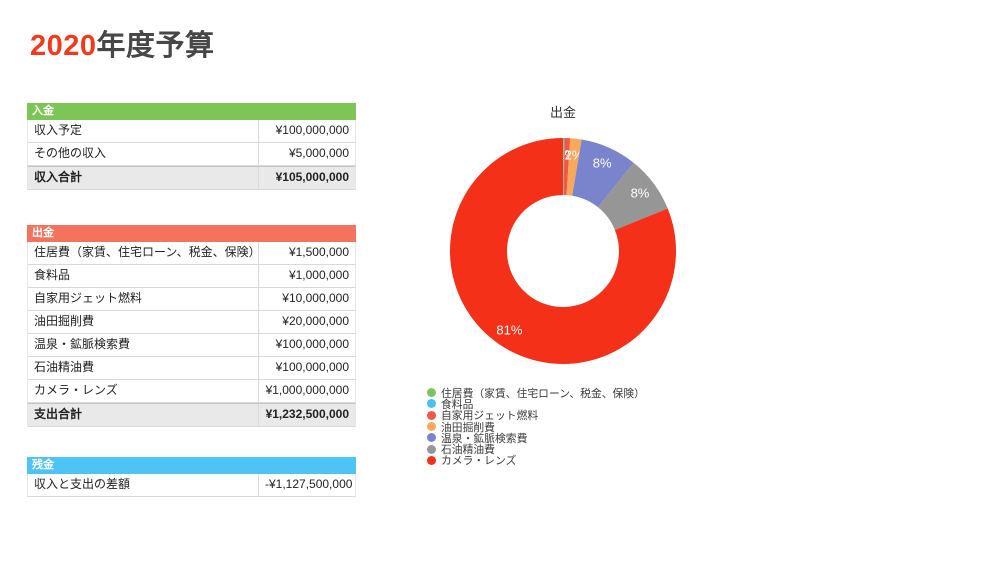 The image size is (1005, 576). I want to click on table-row: 住居費（家賃、住宅ローン、税金、保険） ¥1,500,000, so click(191, 253).